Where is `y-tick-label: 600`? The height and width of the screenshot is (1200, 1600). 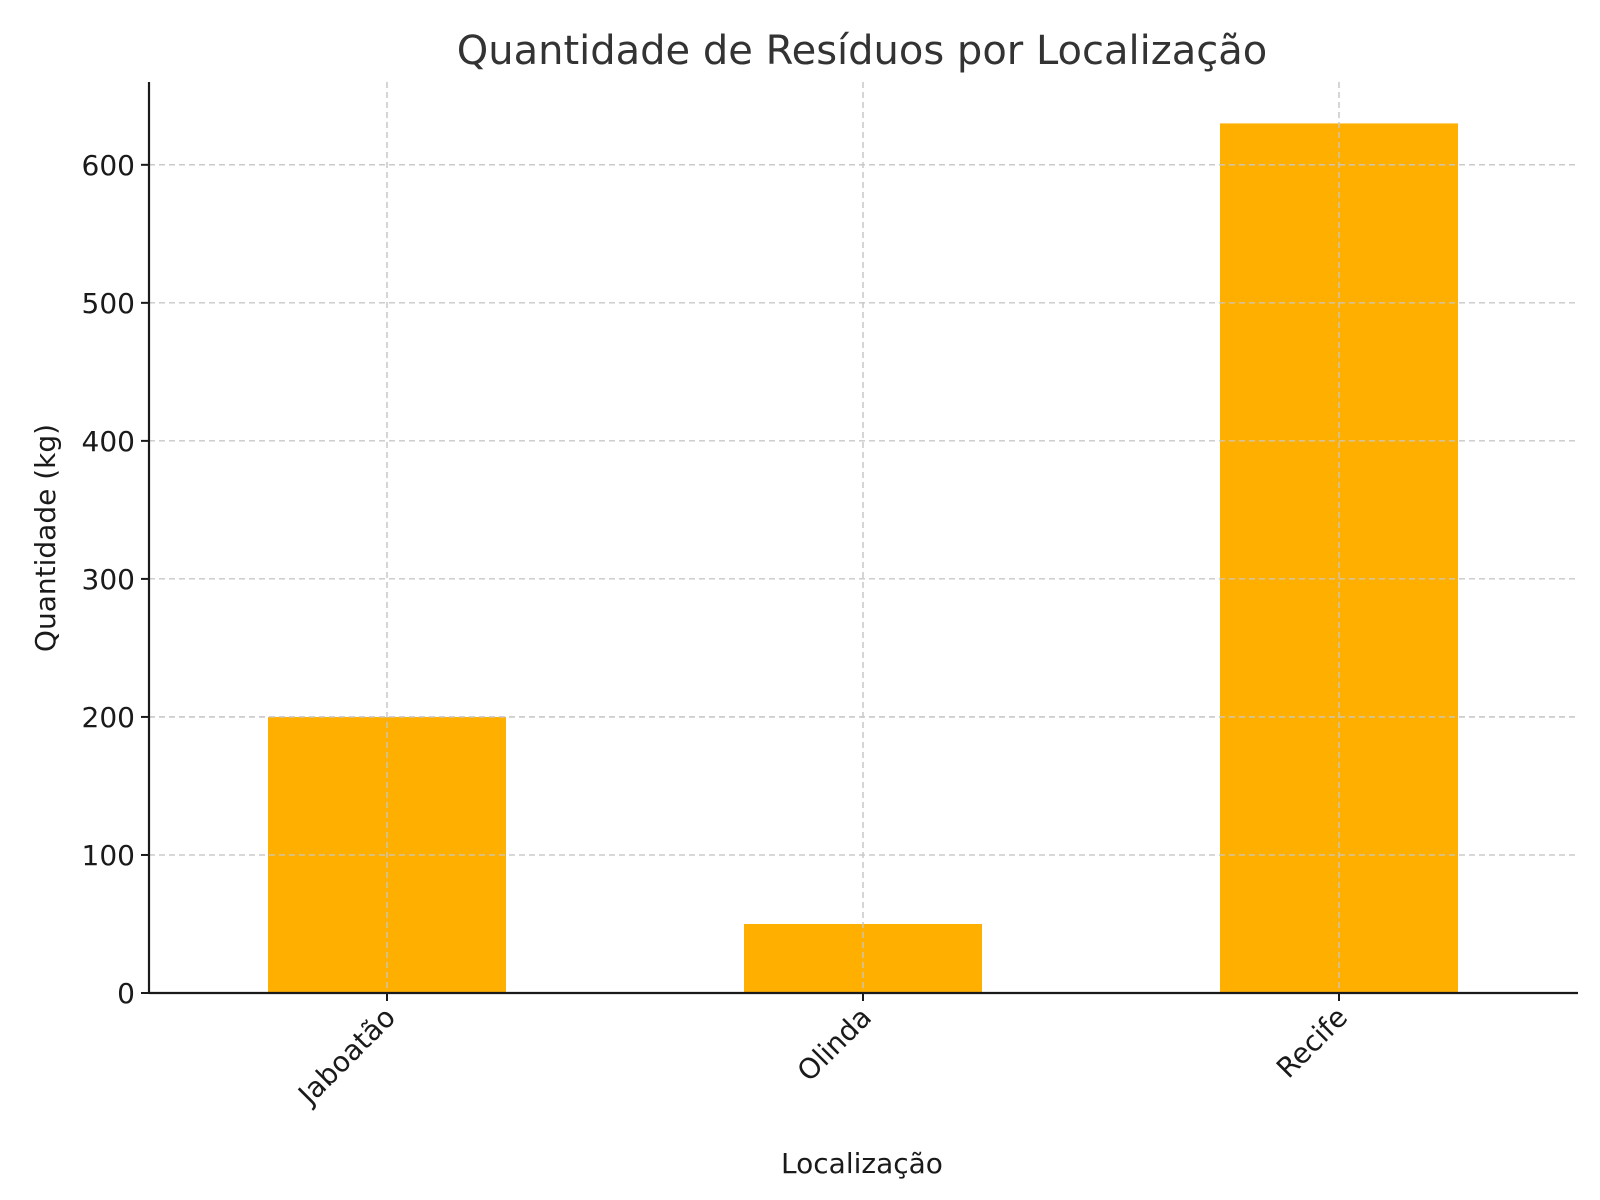
y-tick-label: 600 is located at coordinates (108, 165).